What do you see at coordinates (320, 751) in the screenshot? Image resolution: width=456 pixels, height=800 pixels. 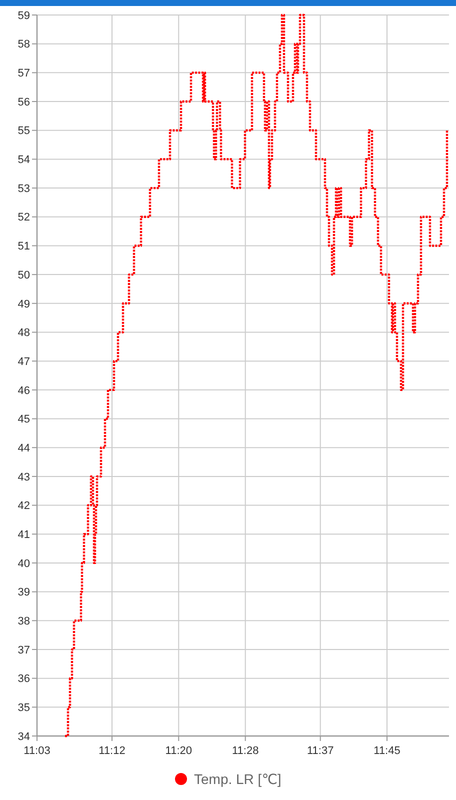 I see `x-tick-label: 11:37` at bounding box center [320, 751].